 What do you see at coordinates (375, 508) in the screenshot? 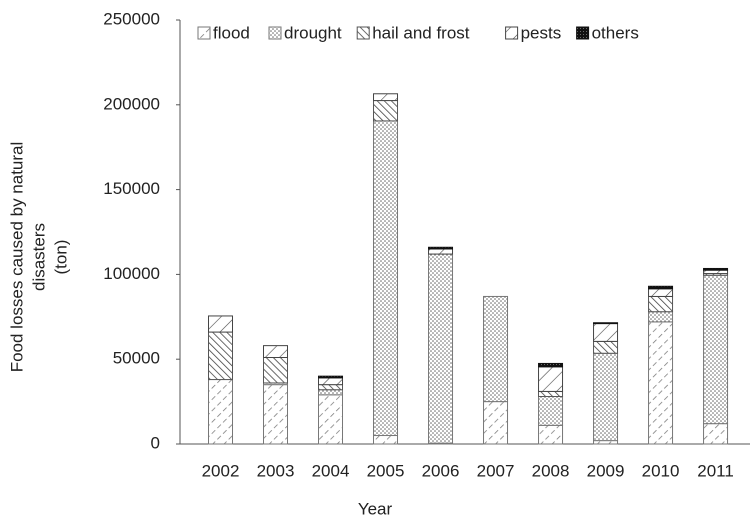
I see `x-axis-title: Year` at bounding box center [375, 508].